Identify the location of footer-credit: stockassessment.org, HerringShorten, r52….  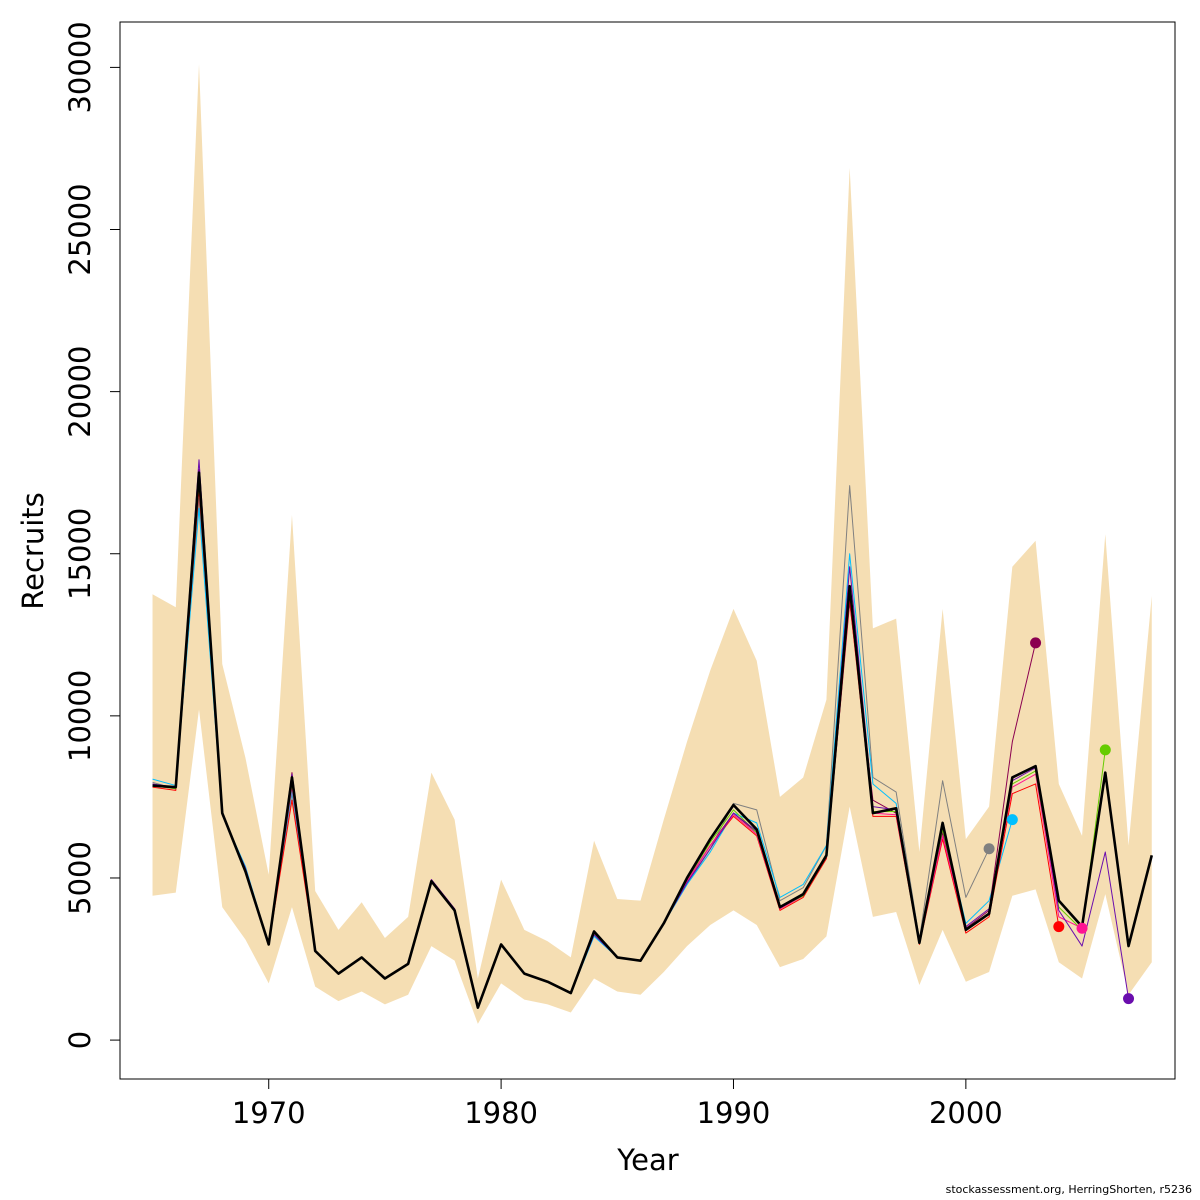
(1068, 1189).